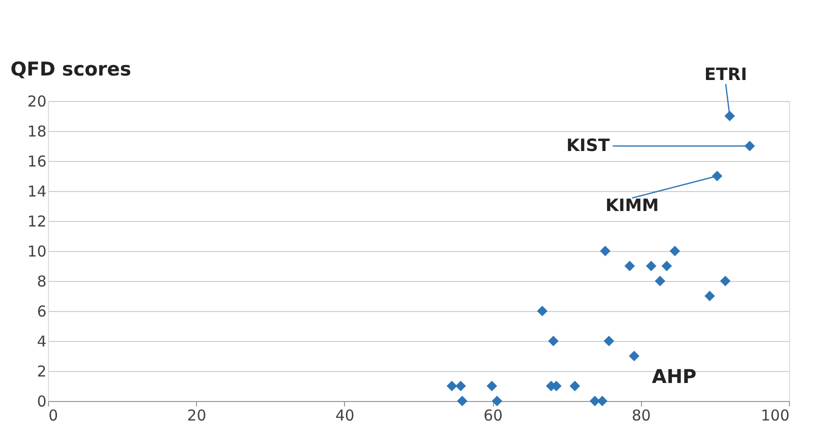 The image size is (838, 442). Describe the element at coordinates (726, 75) in the screenshot. I see `annotation: ETRI` at that location.